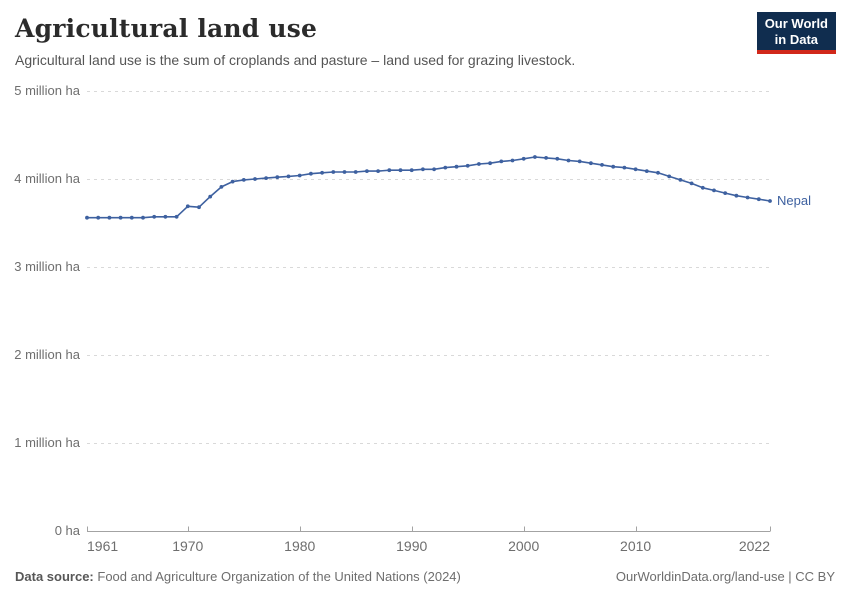 The width and height of the screenshot is (850, 600). What do you see at coordinates (412, 546) in the screenshot?
I see `x-axis-label: 1990` at bounding box center [412, 546].